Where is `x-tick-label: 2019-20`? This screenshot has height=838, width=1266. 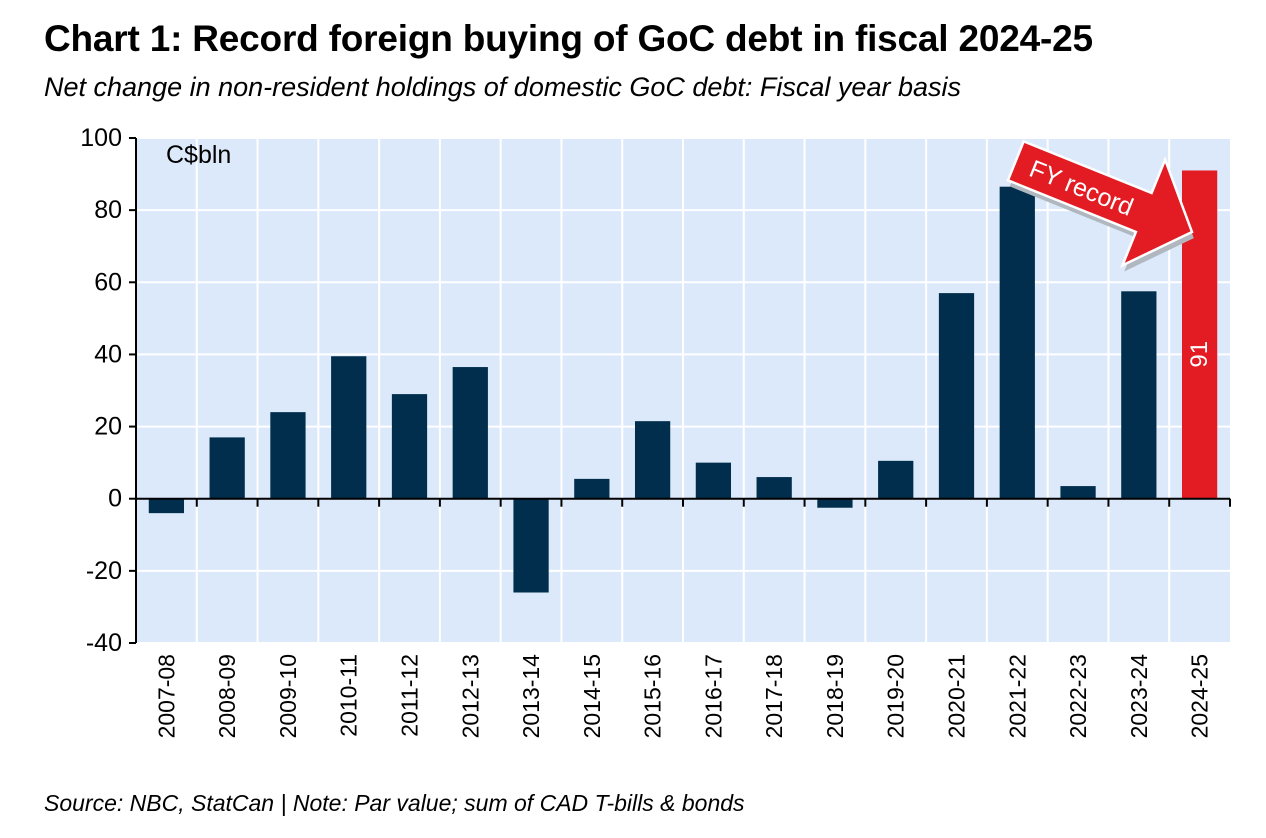
x-tick-label: 2019-20 is located at coordinates (896, 696).